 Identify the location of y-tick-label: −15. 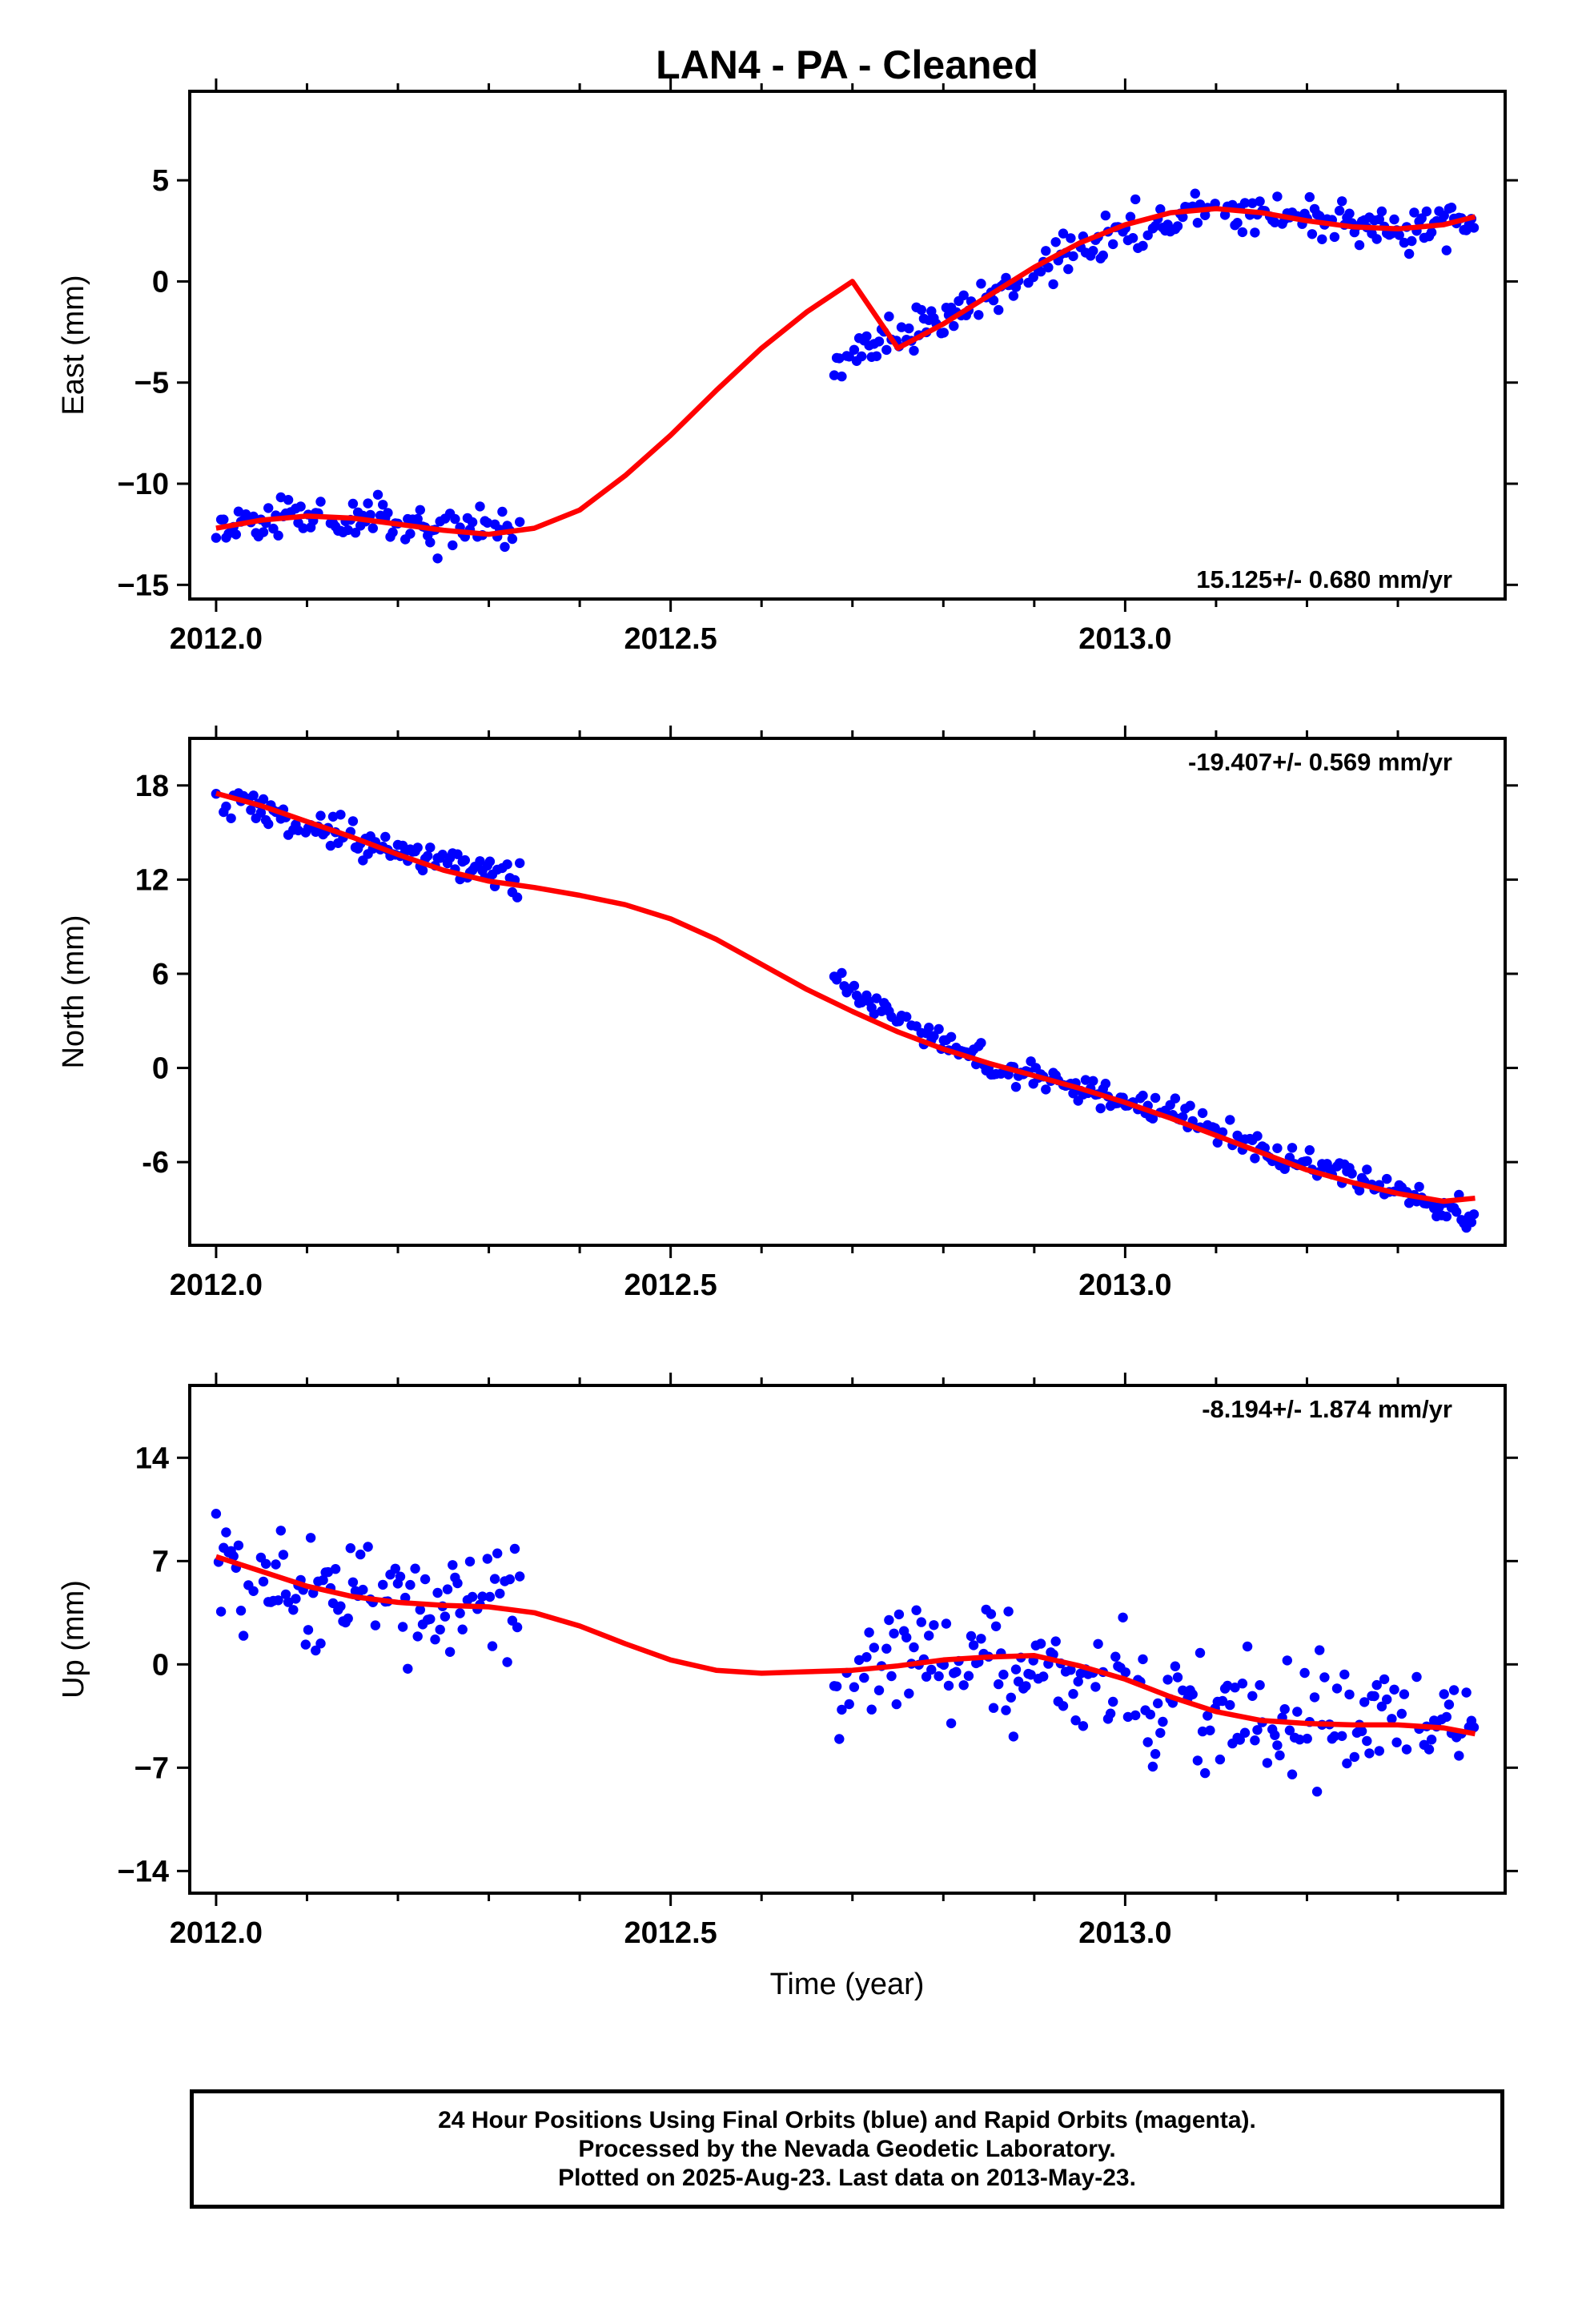
(144, 585).